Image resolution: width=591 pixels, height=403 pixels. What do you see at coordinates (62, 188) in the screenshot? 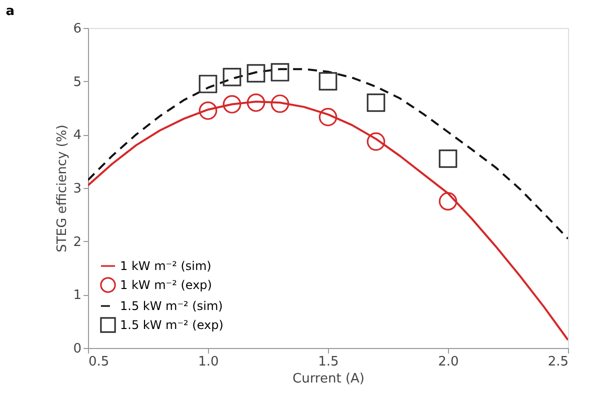
I see `y-axis-title: STEG efficiency (%)` at bounding box center [62, 188].